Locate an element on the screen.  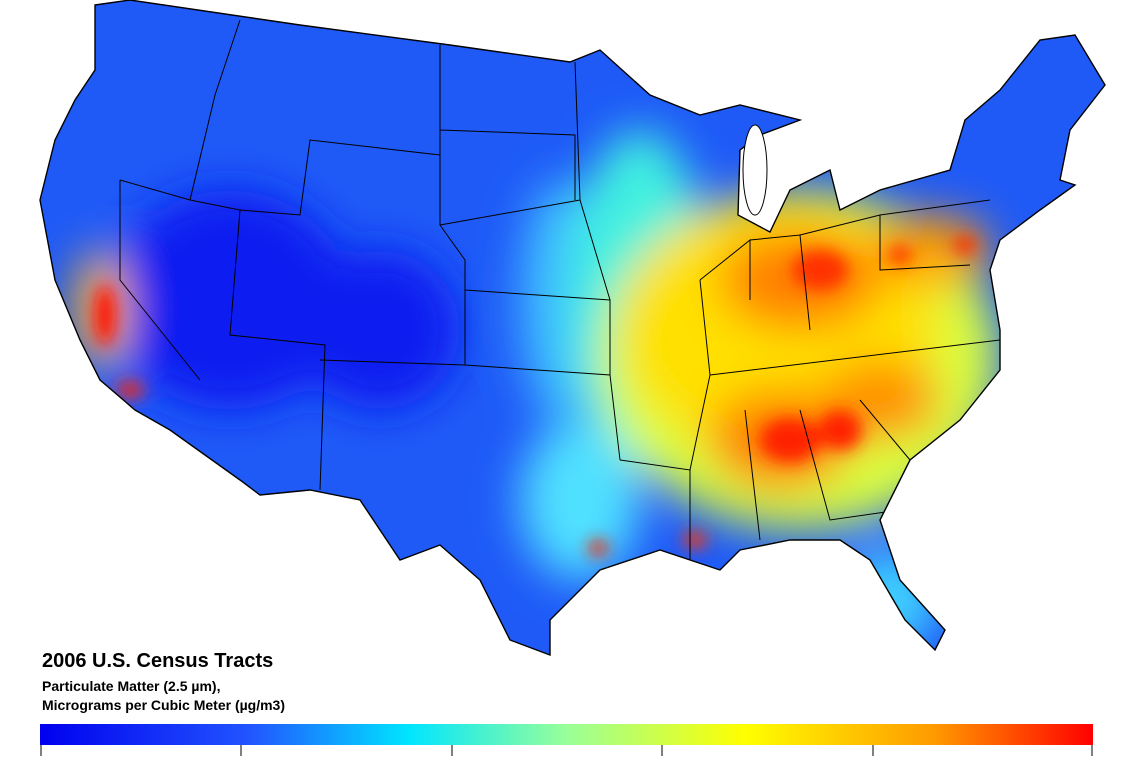
legend-subtitle: Particulate Matter (2.5 µm), is located at coordinates (131, 686).